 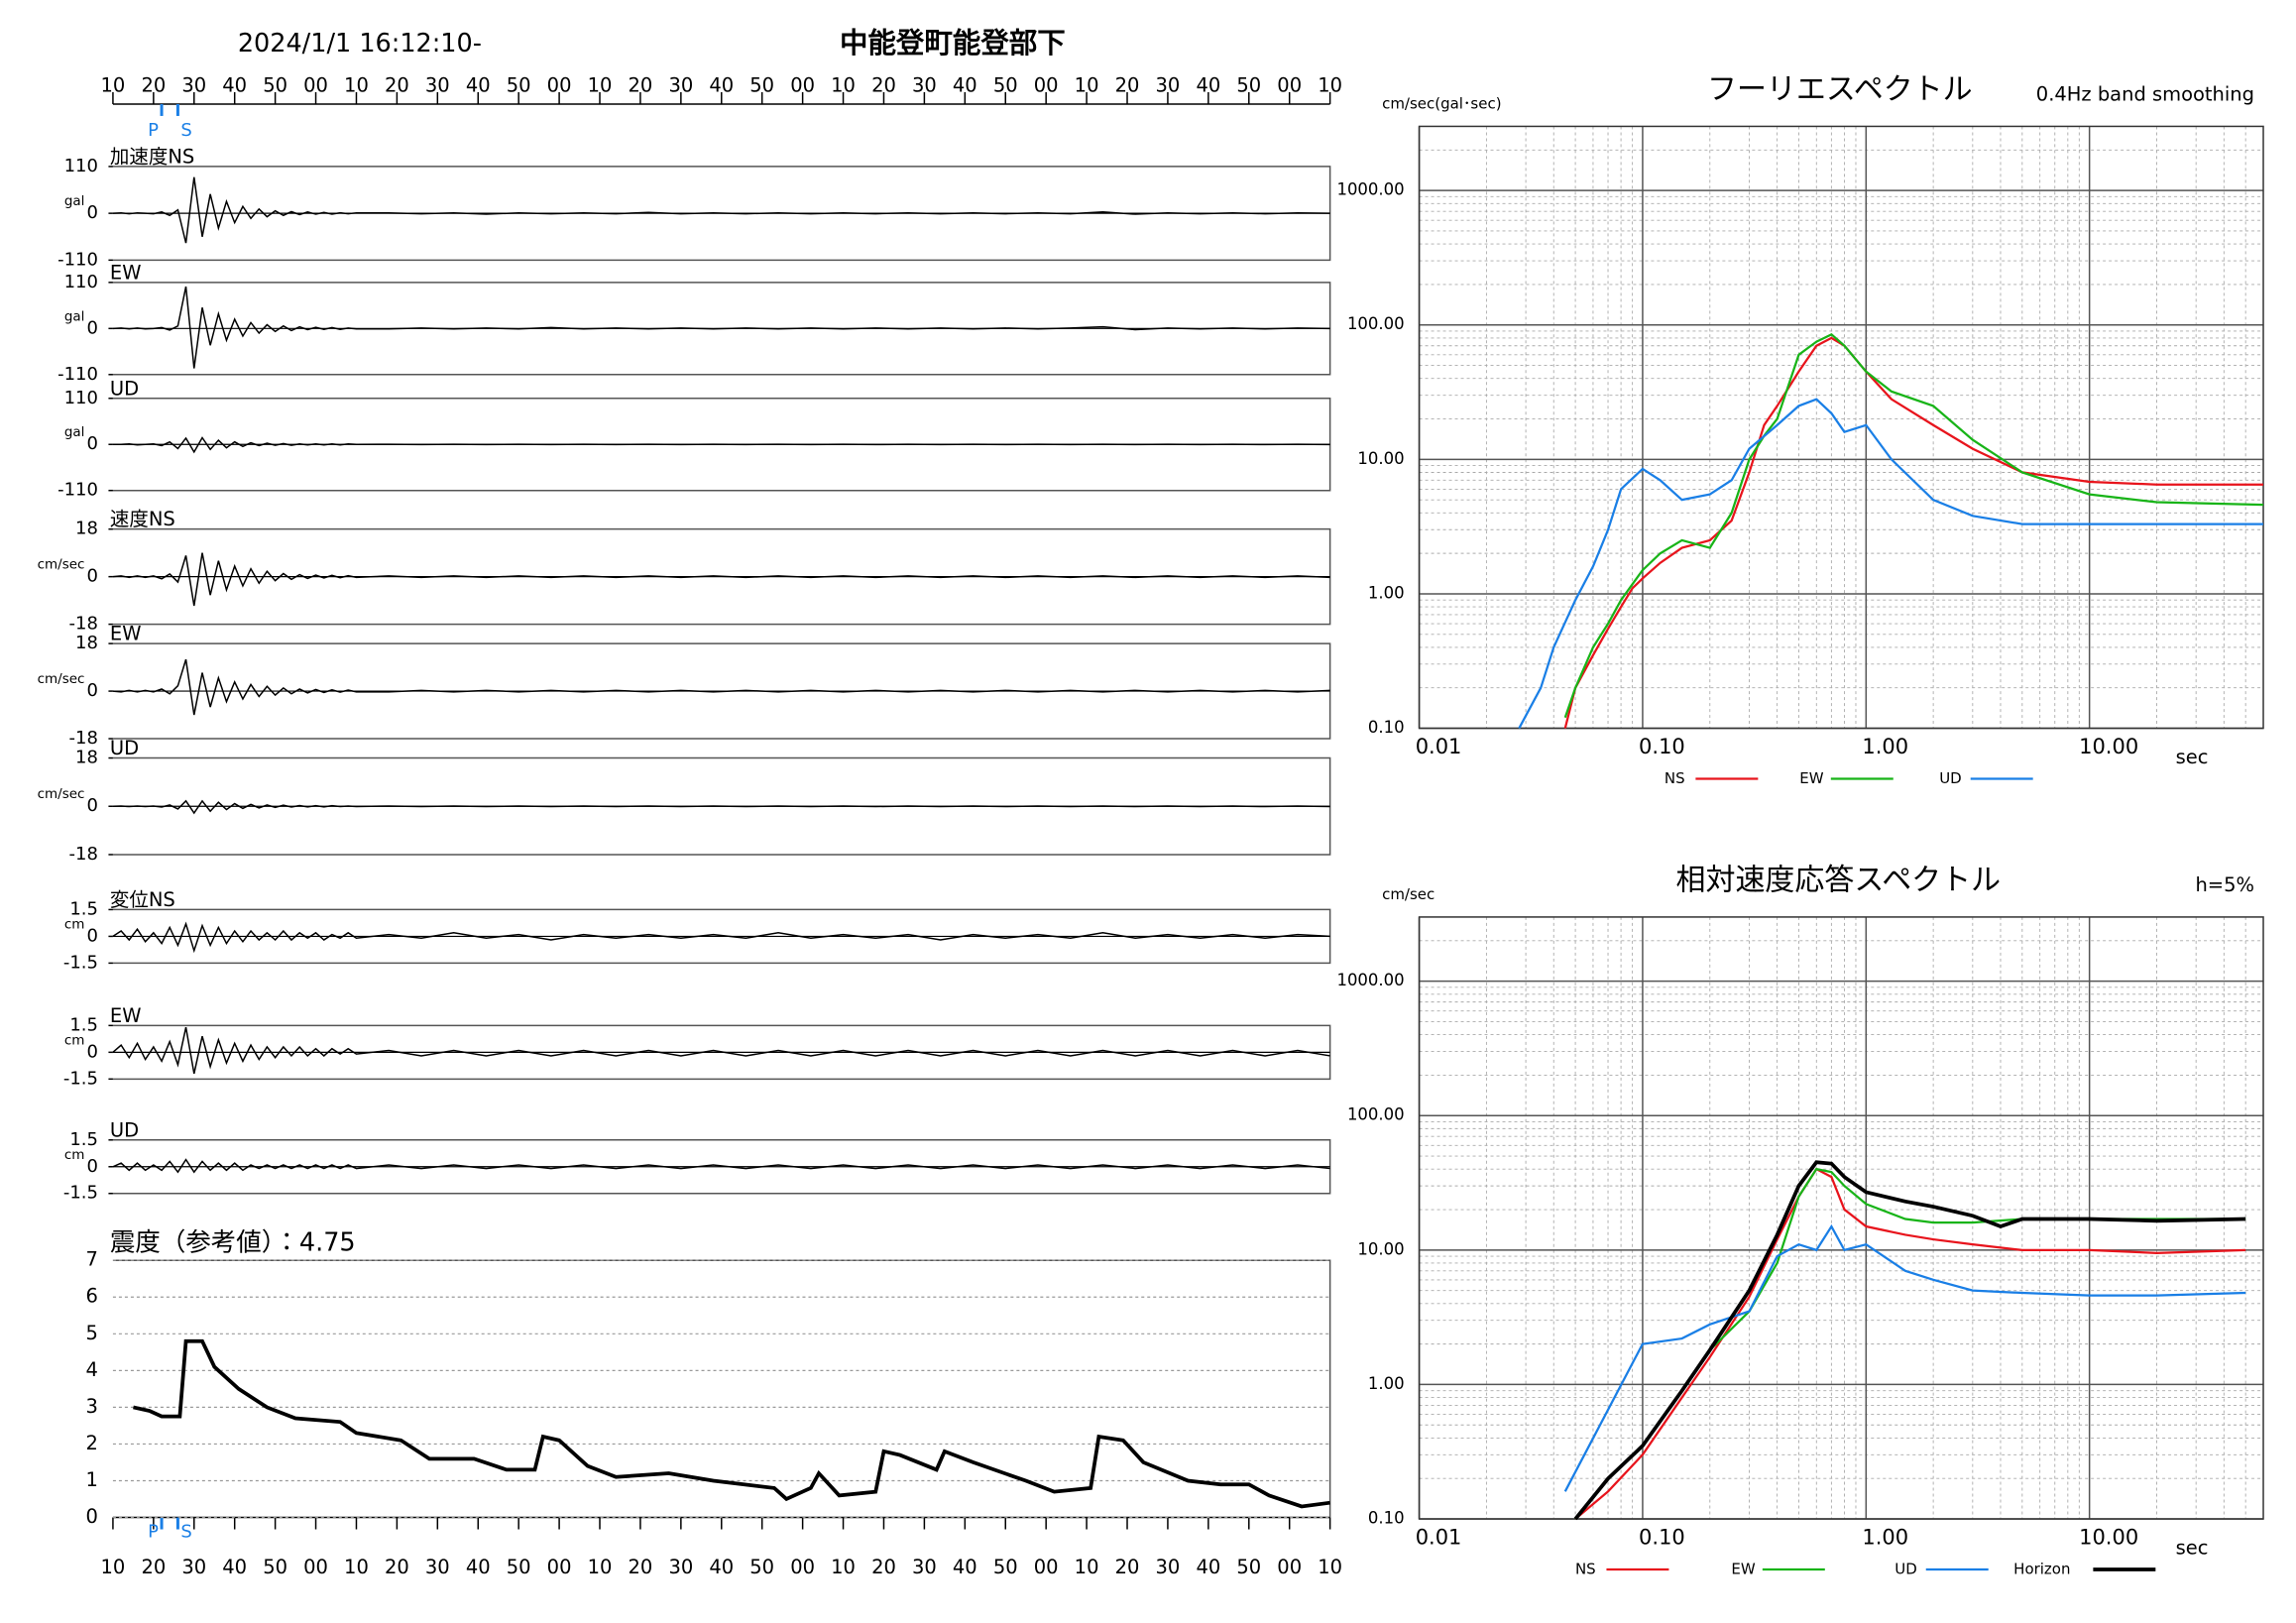 I want to click on unit-label: gal, so click(x=75, y=316).